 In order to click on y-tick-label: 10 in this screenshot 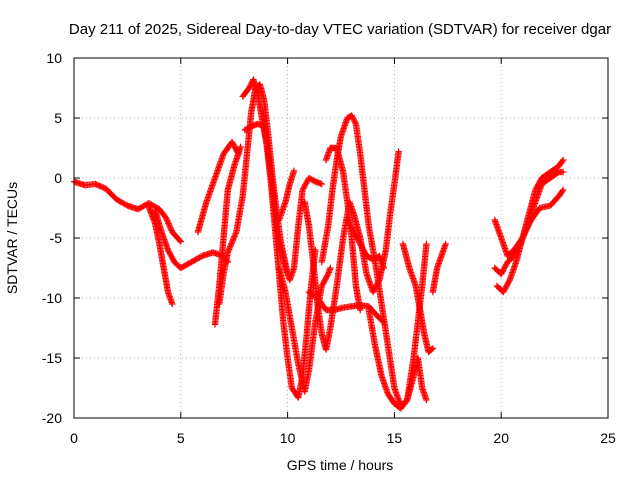, I will do `click(54, 58)`.